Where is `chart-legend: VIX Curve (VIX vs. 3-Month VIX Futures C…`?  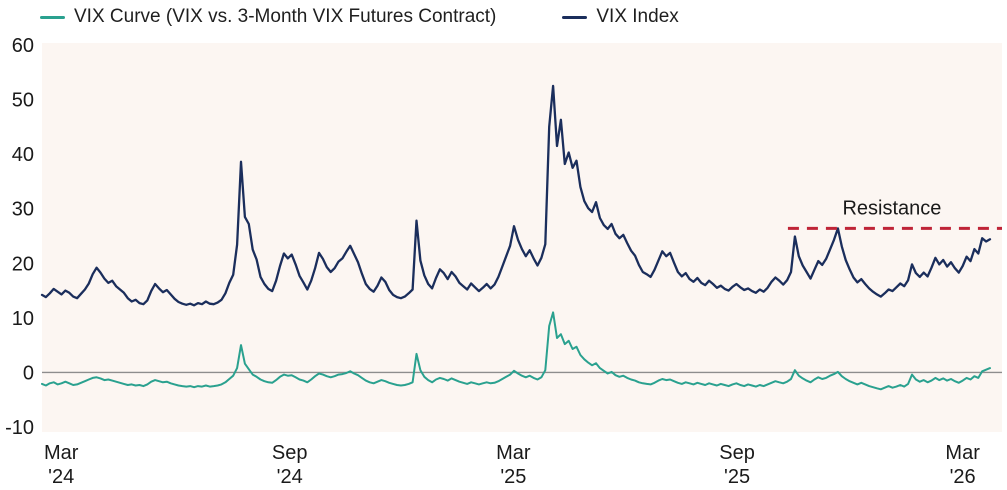
chart-legend: VIX Curve (VIX vs. 3-Month VIX Futures C… is located at coordinates (359, 17).